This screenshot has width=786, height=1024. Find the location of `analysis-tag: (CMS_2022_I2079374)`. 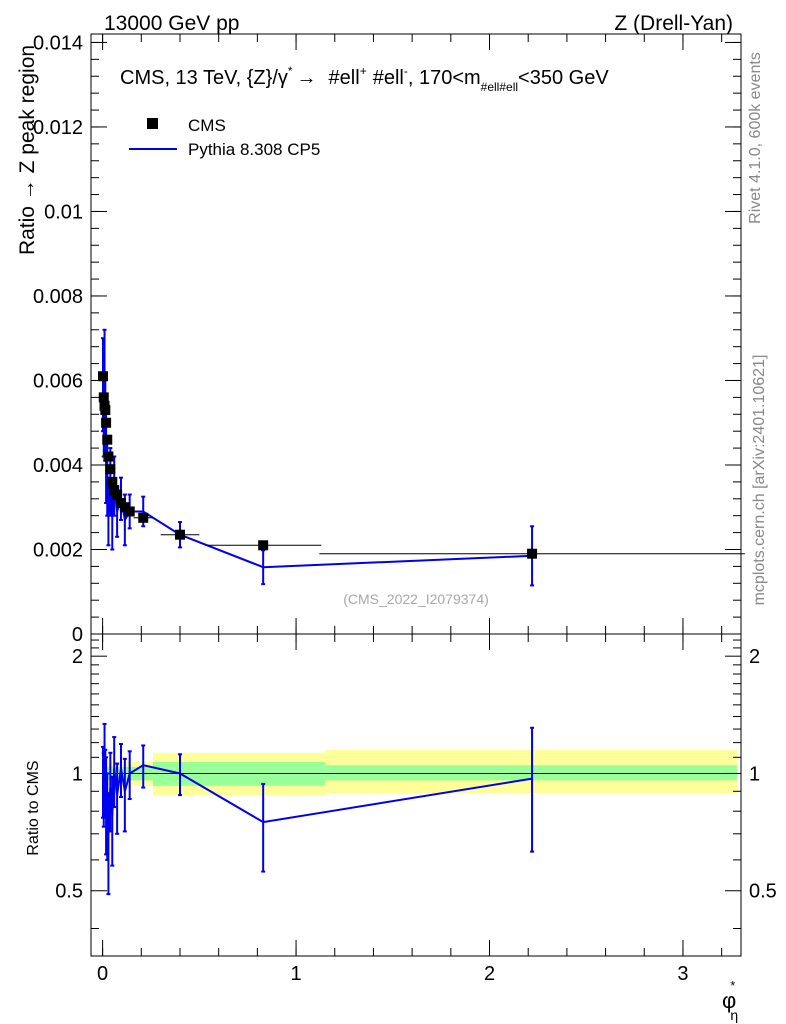

analysis-tag: (CMS_2022_I2079374) is located at coordinates (416, 599).